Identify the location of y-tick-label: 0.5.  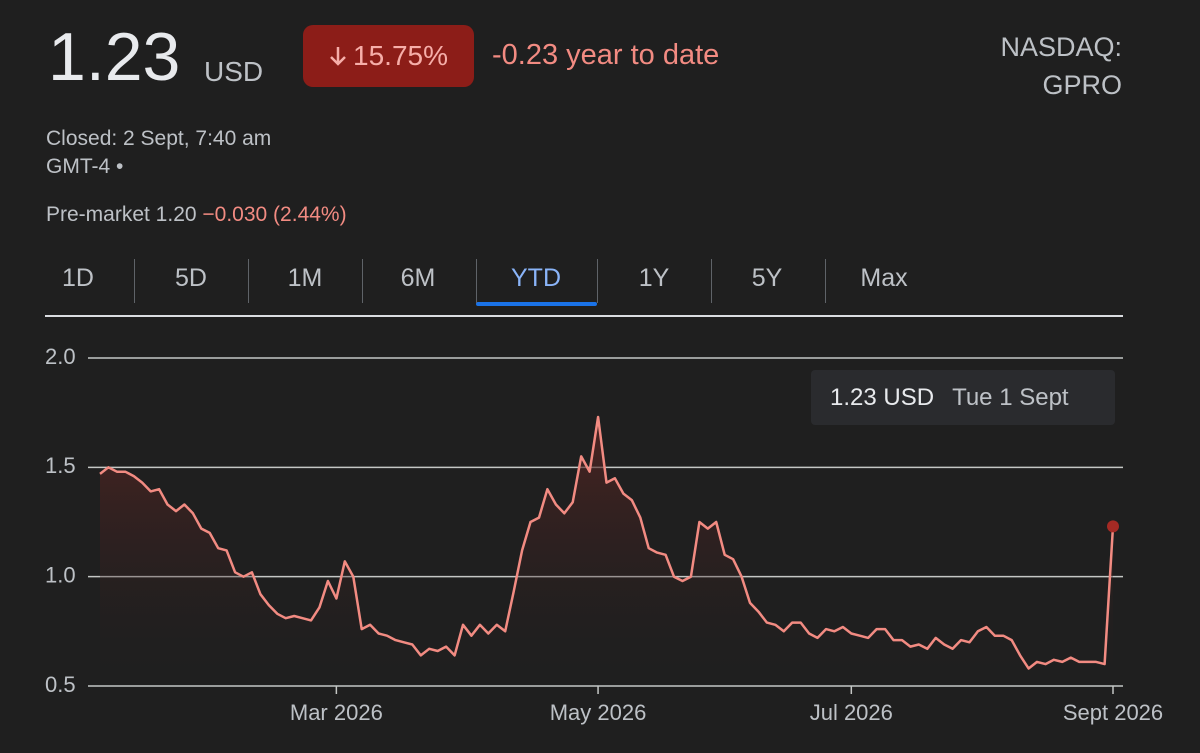
(60, 684).